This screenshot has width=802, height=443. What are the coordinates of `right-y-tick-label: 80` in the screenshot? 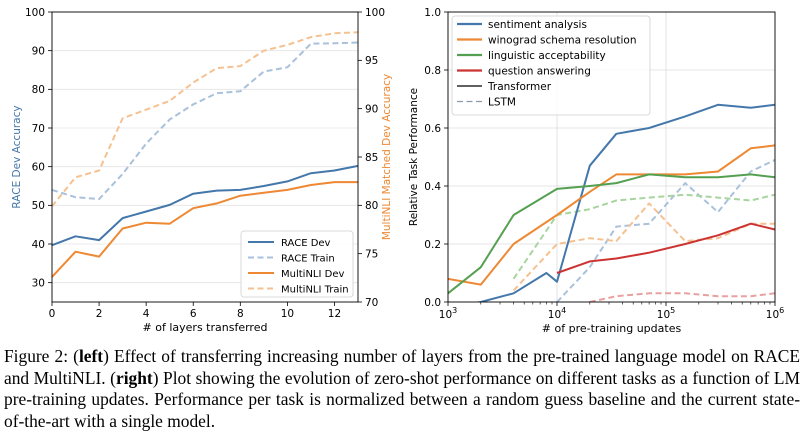 It's located at (371, 206).